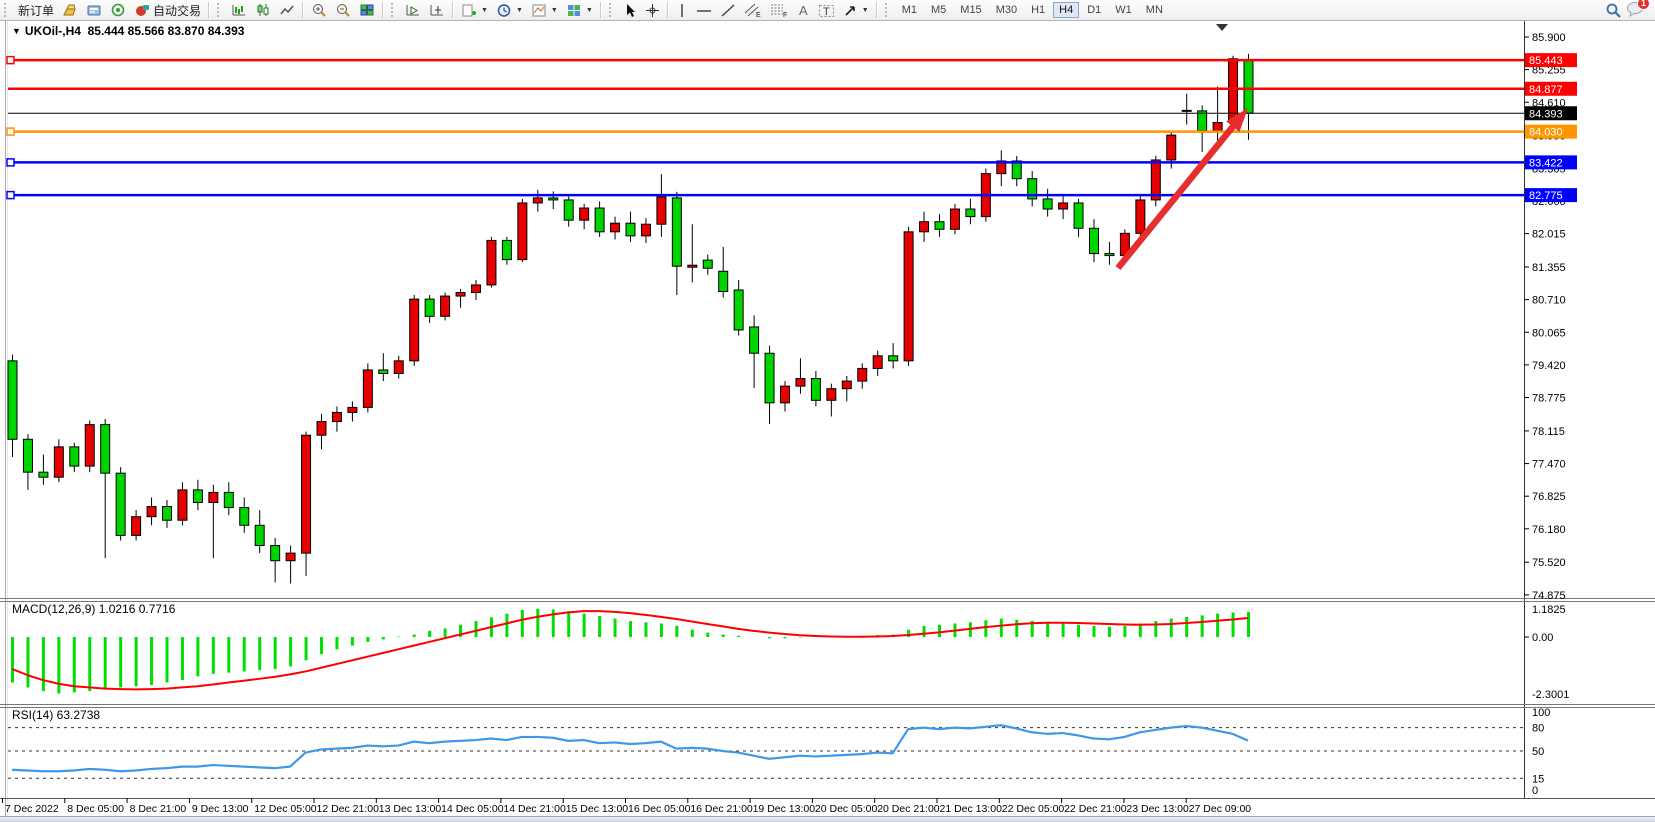 The height and width of the screenshot is (822, 1655). I want to click on search-icon, so click(1613, 10).